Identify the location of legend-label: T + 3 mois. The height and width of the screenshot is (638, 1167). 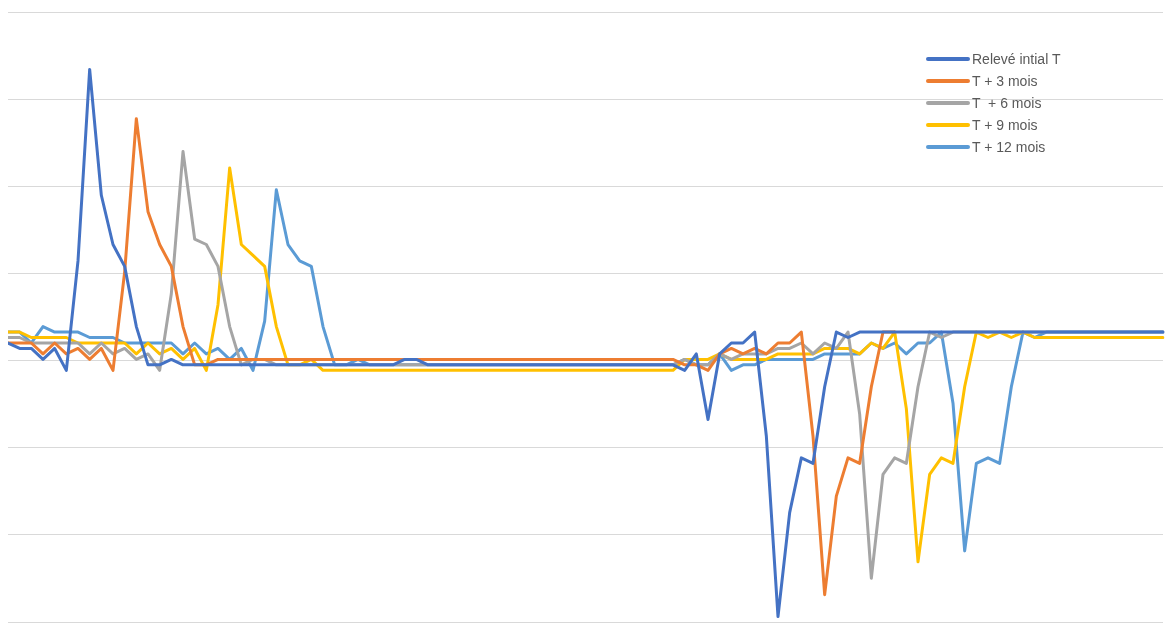
(1005, 81).